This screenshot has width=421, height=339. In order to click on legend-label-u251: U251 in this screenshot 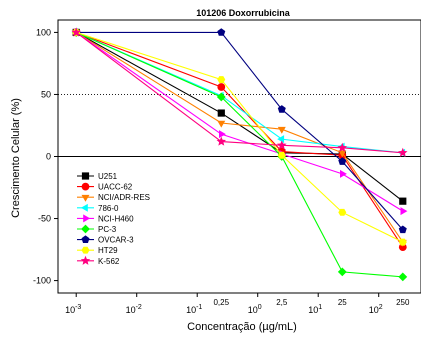, I will do `click(108, 176)`.